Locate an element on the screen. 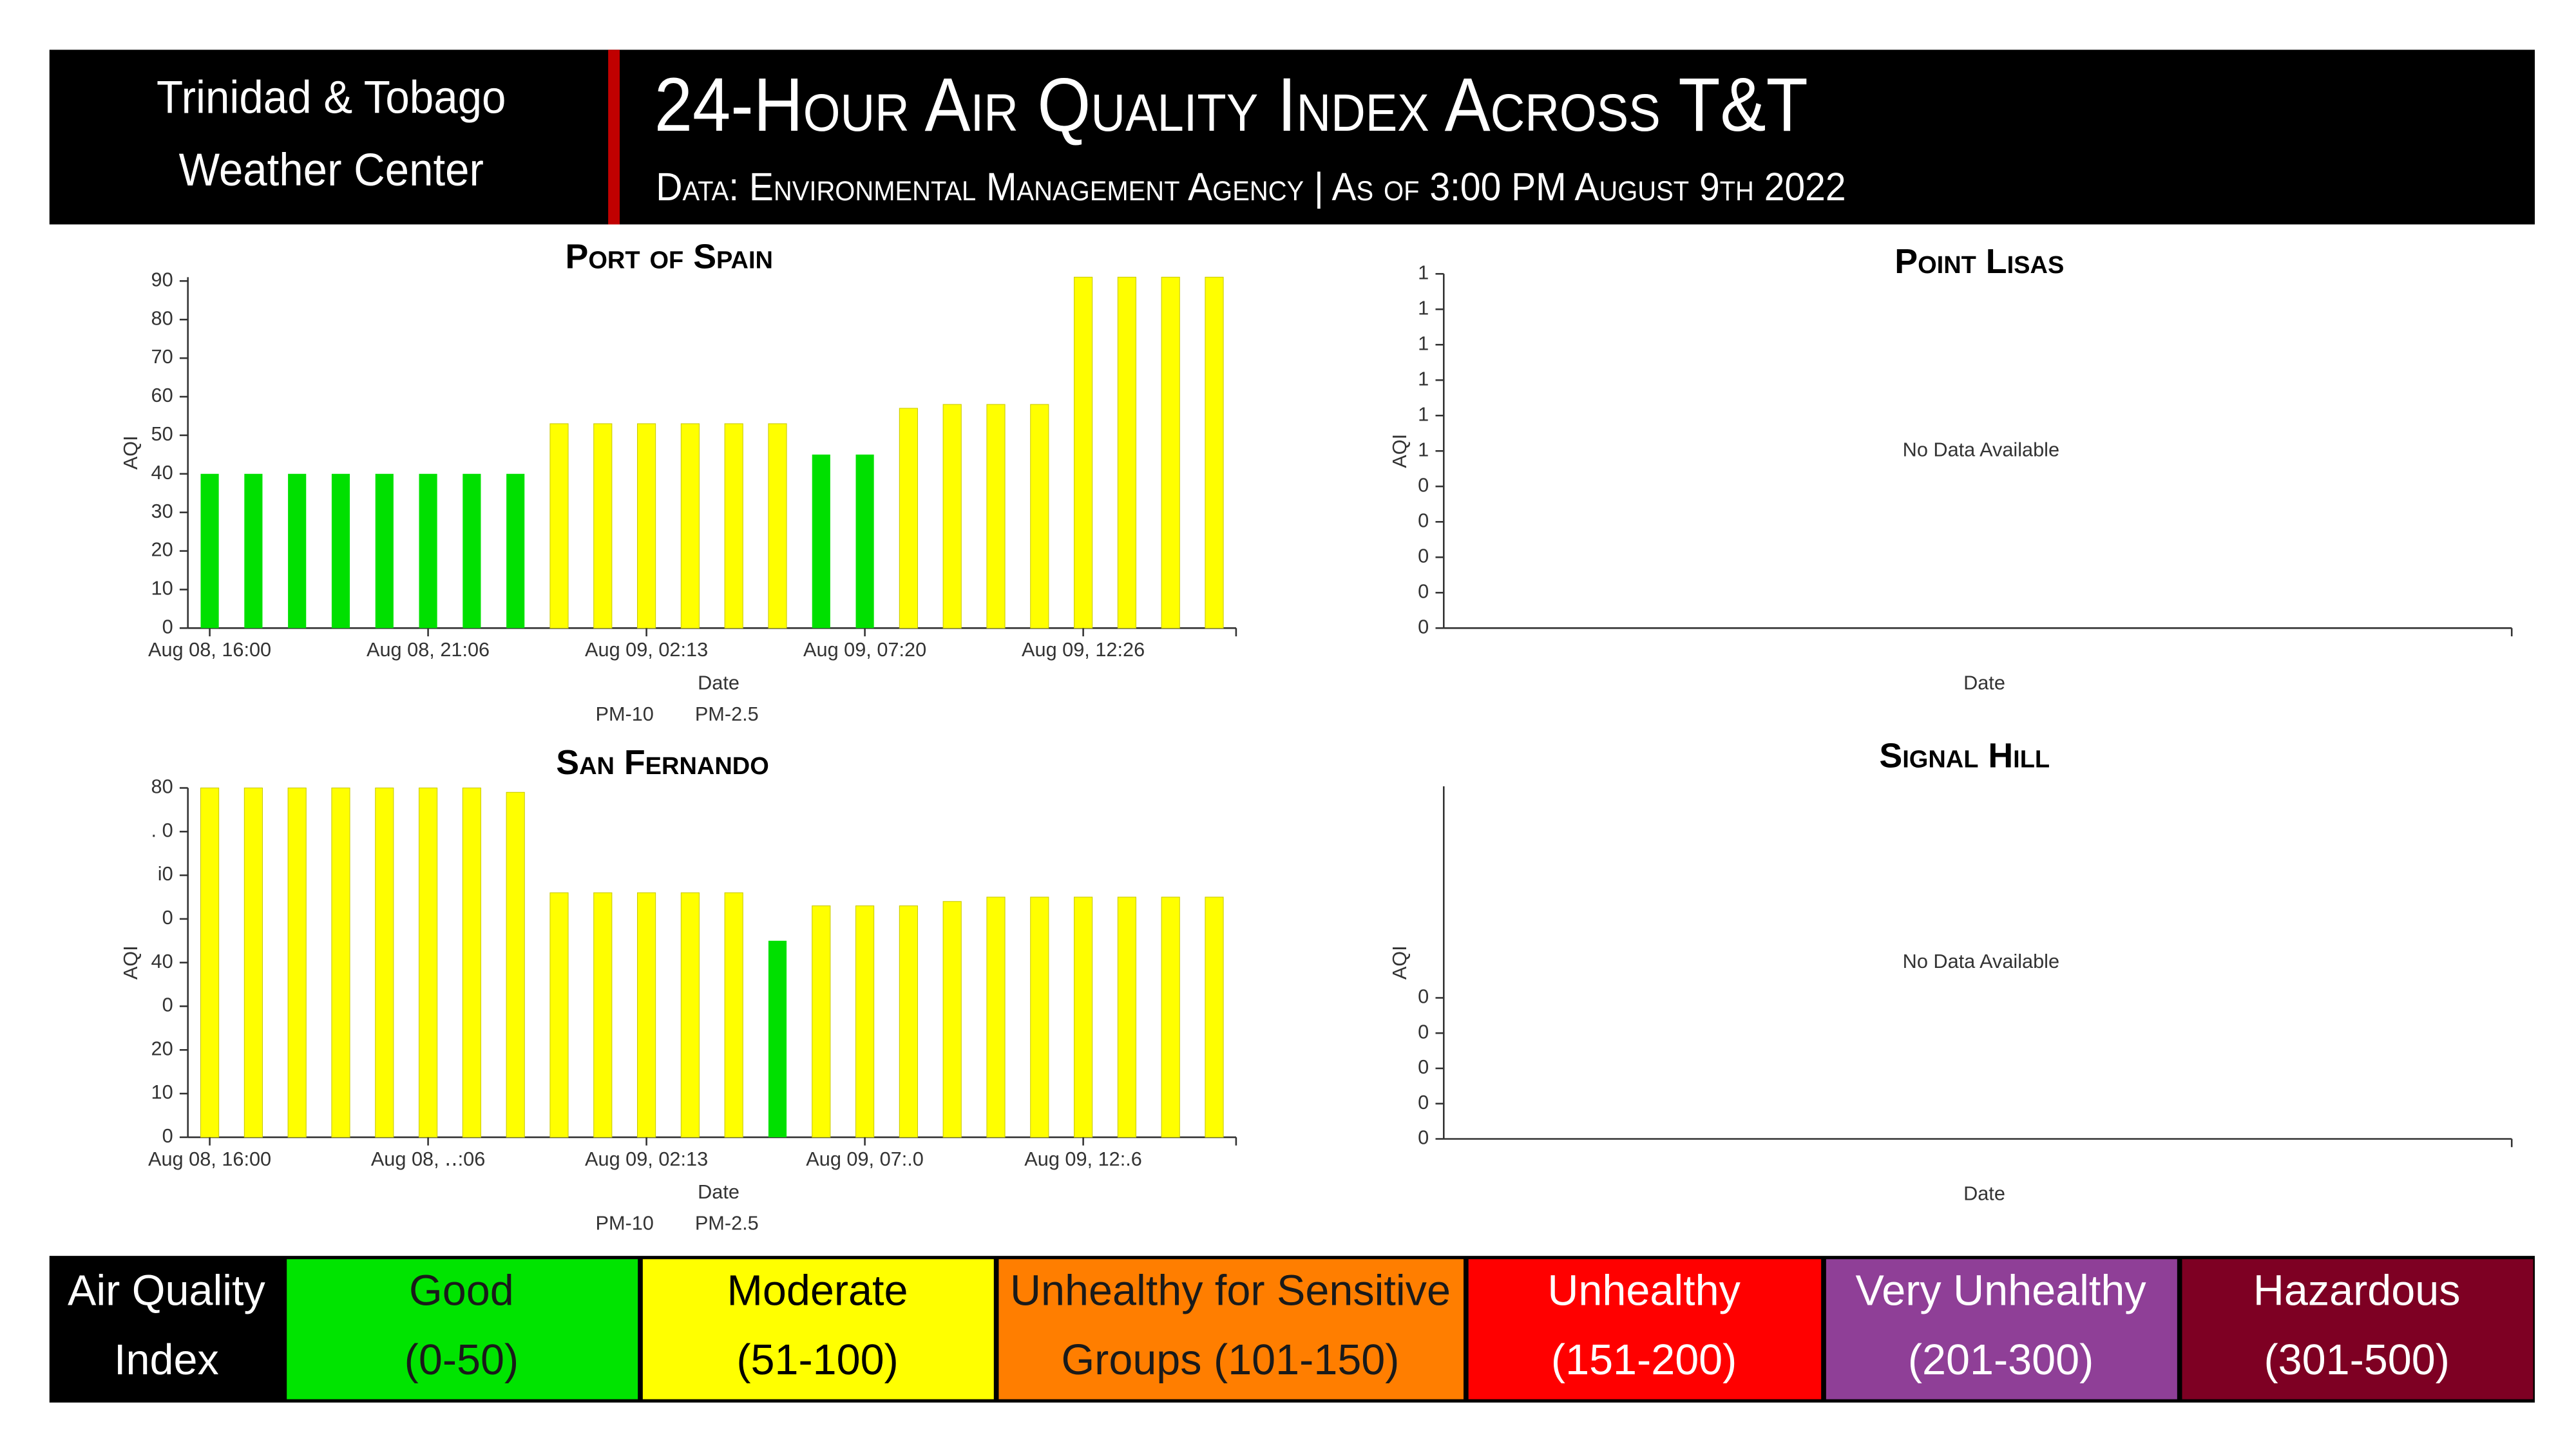  legend-label: Hazardous is located at coordinates (2357, 1291).